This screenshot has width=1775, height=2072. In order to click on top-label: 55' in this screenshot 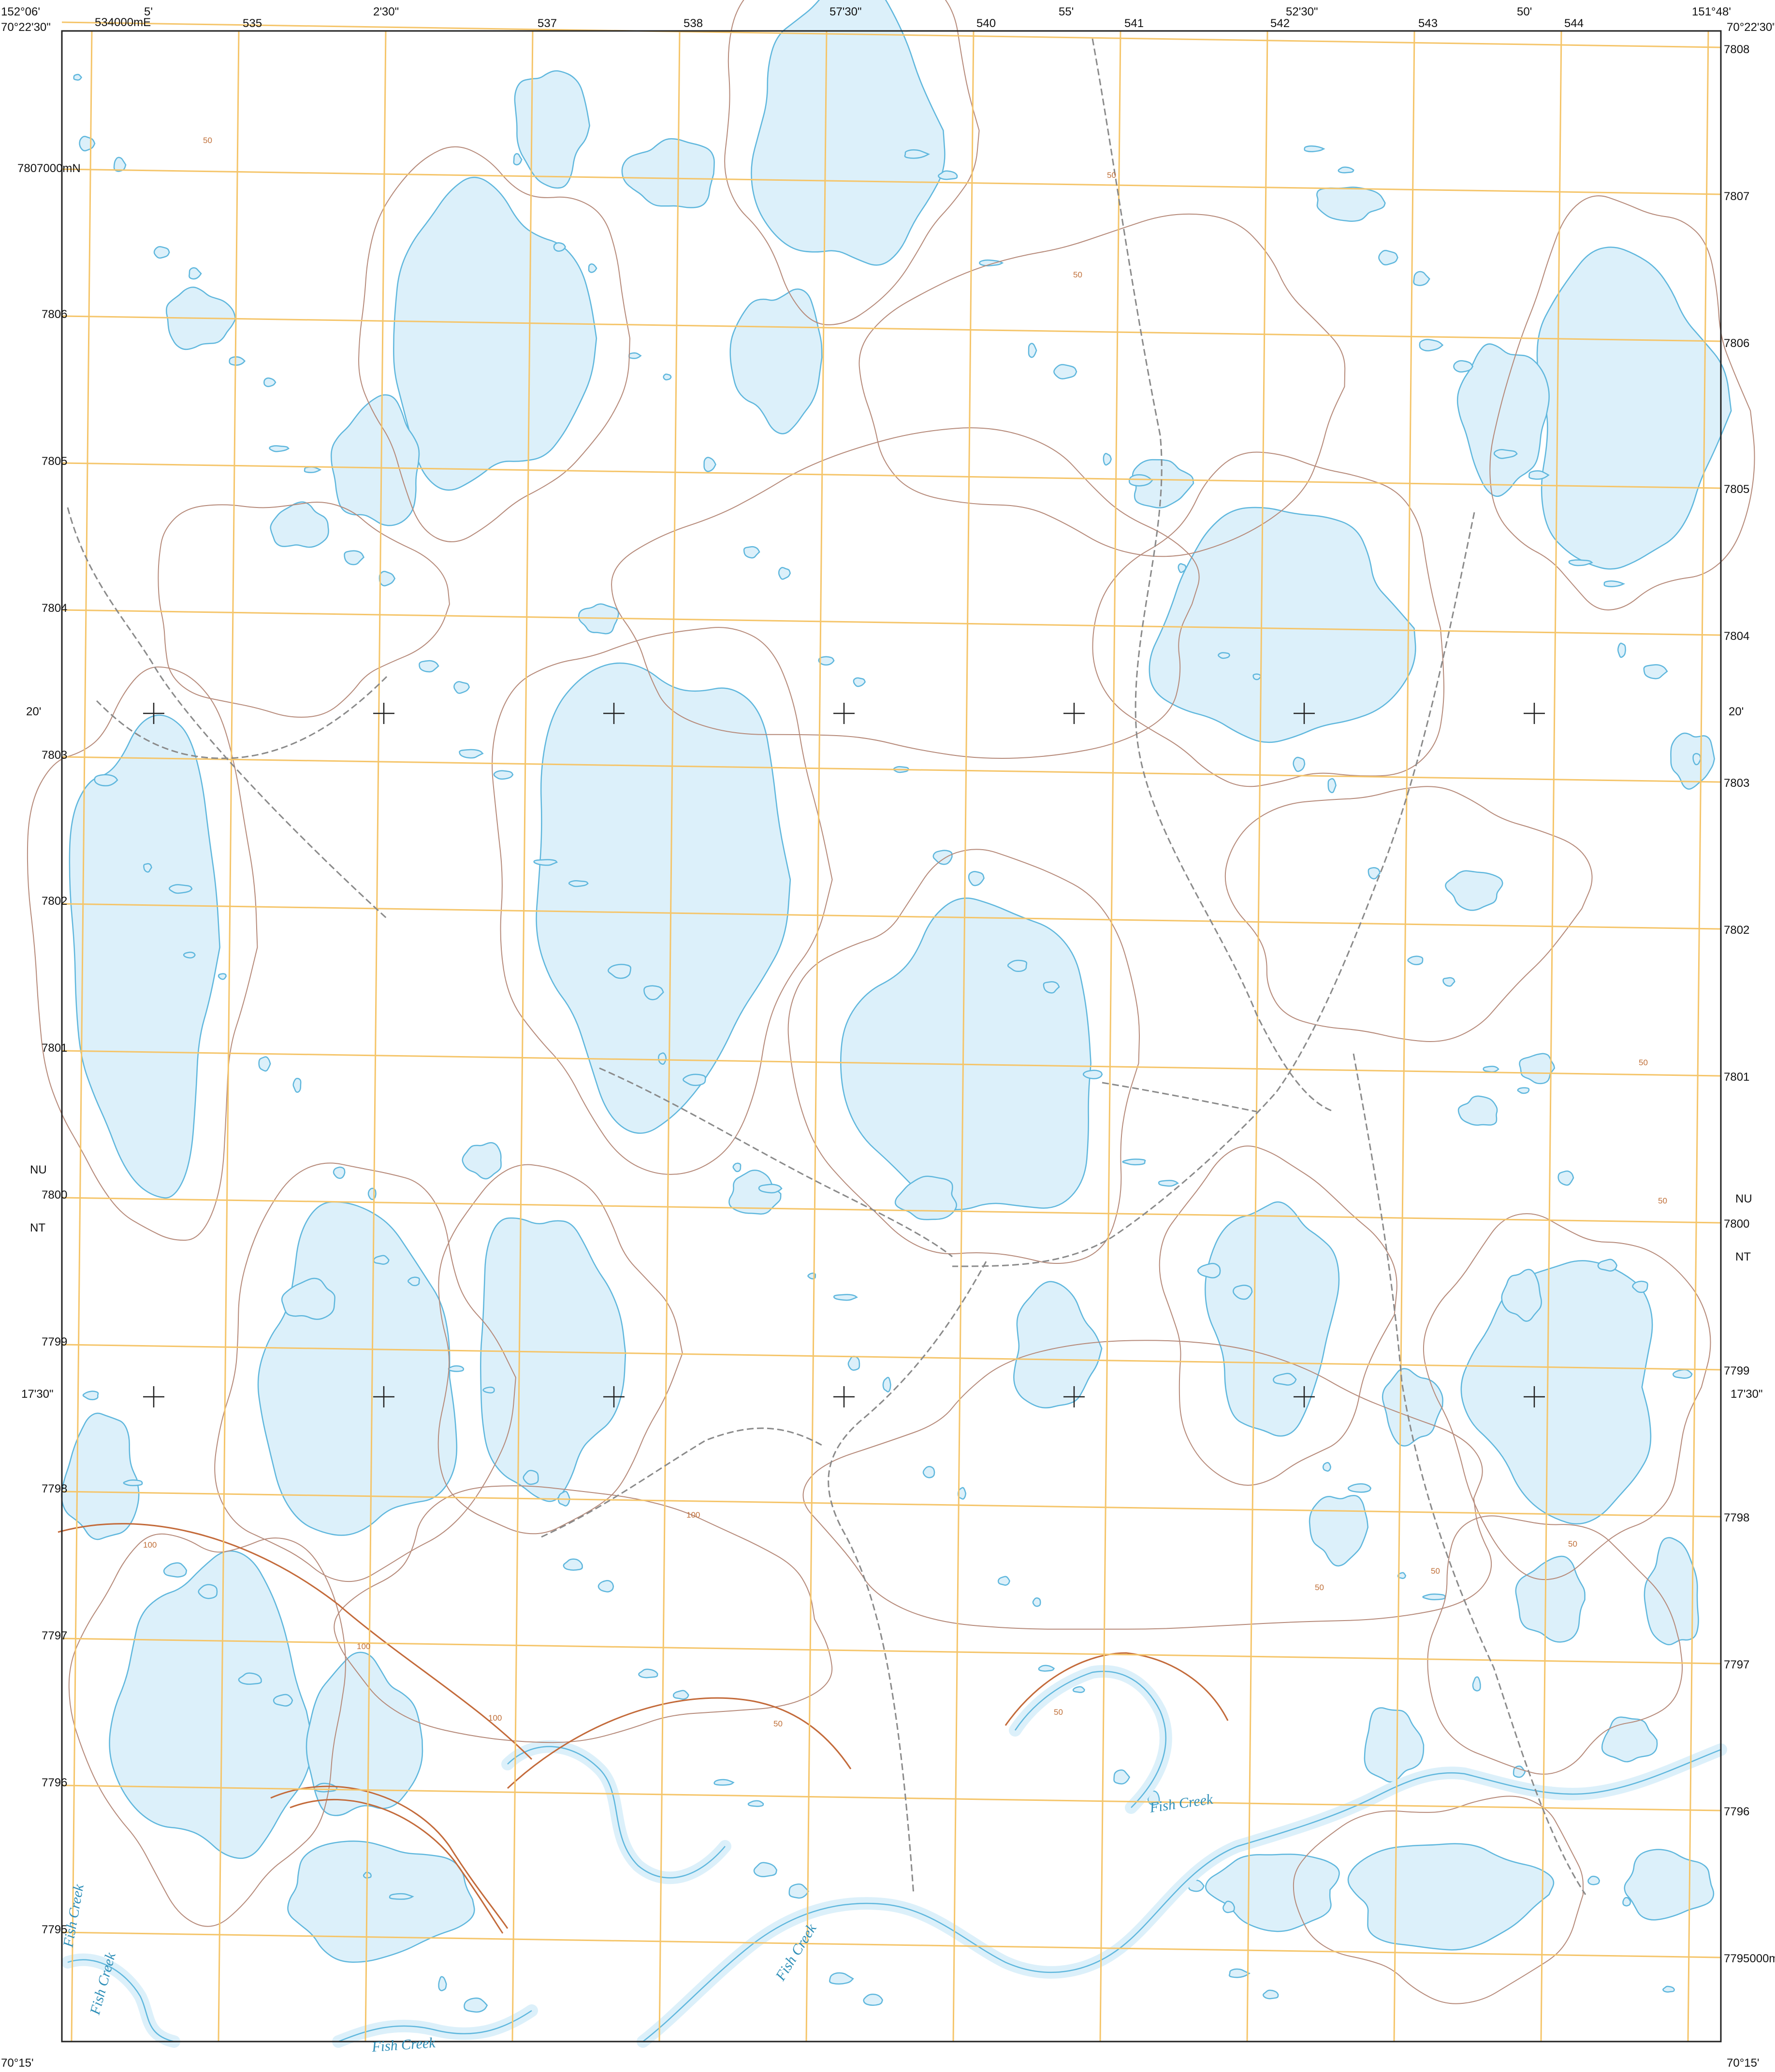, I will do `click(1066, 11)`.